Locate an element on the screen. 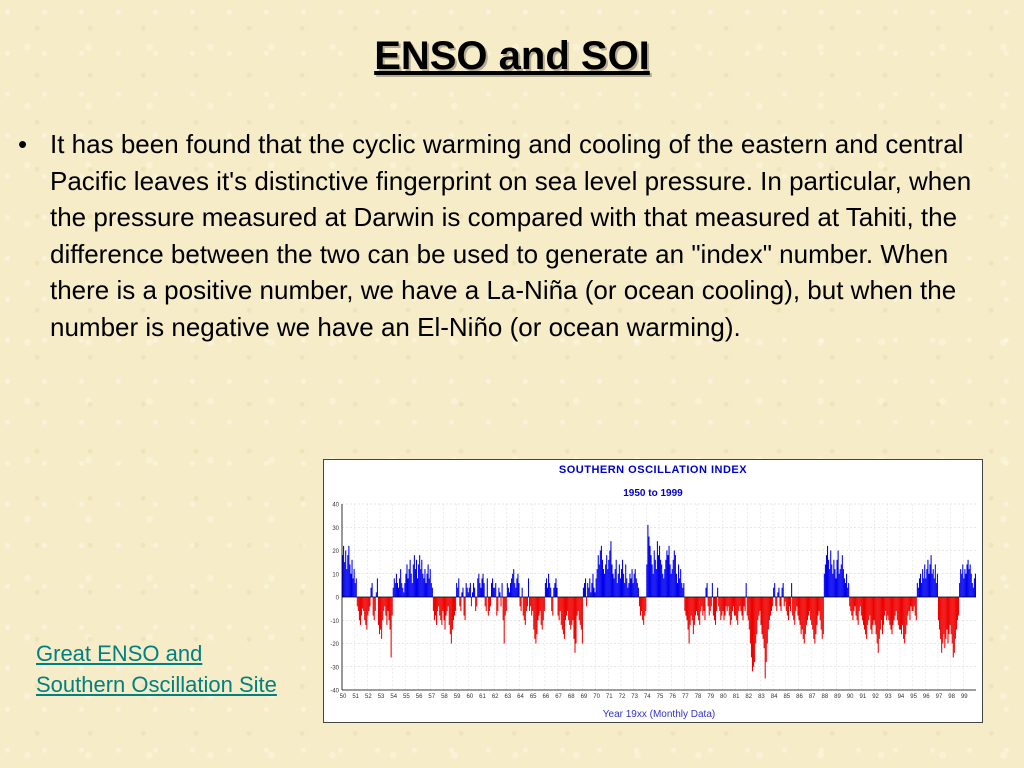 This screenshot has width=1024, height=768. chart-subtitle: 1950 to 1999 is located at coordinates (653, 493).